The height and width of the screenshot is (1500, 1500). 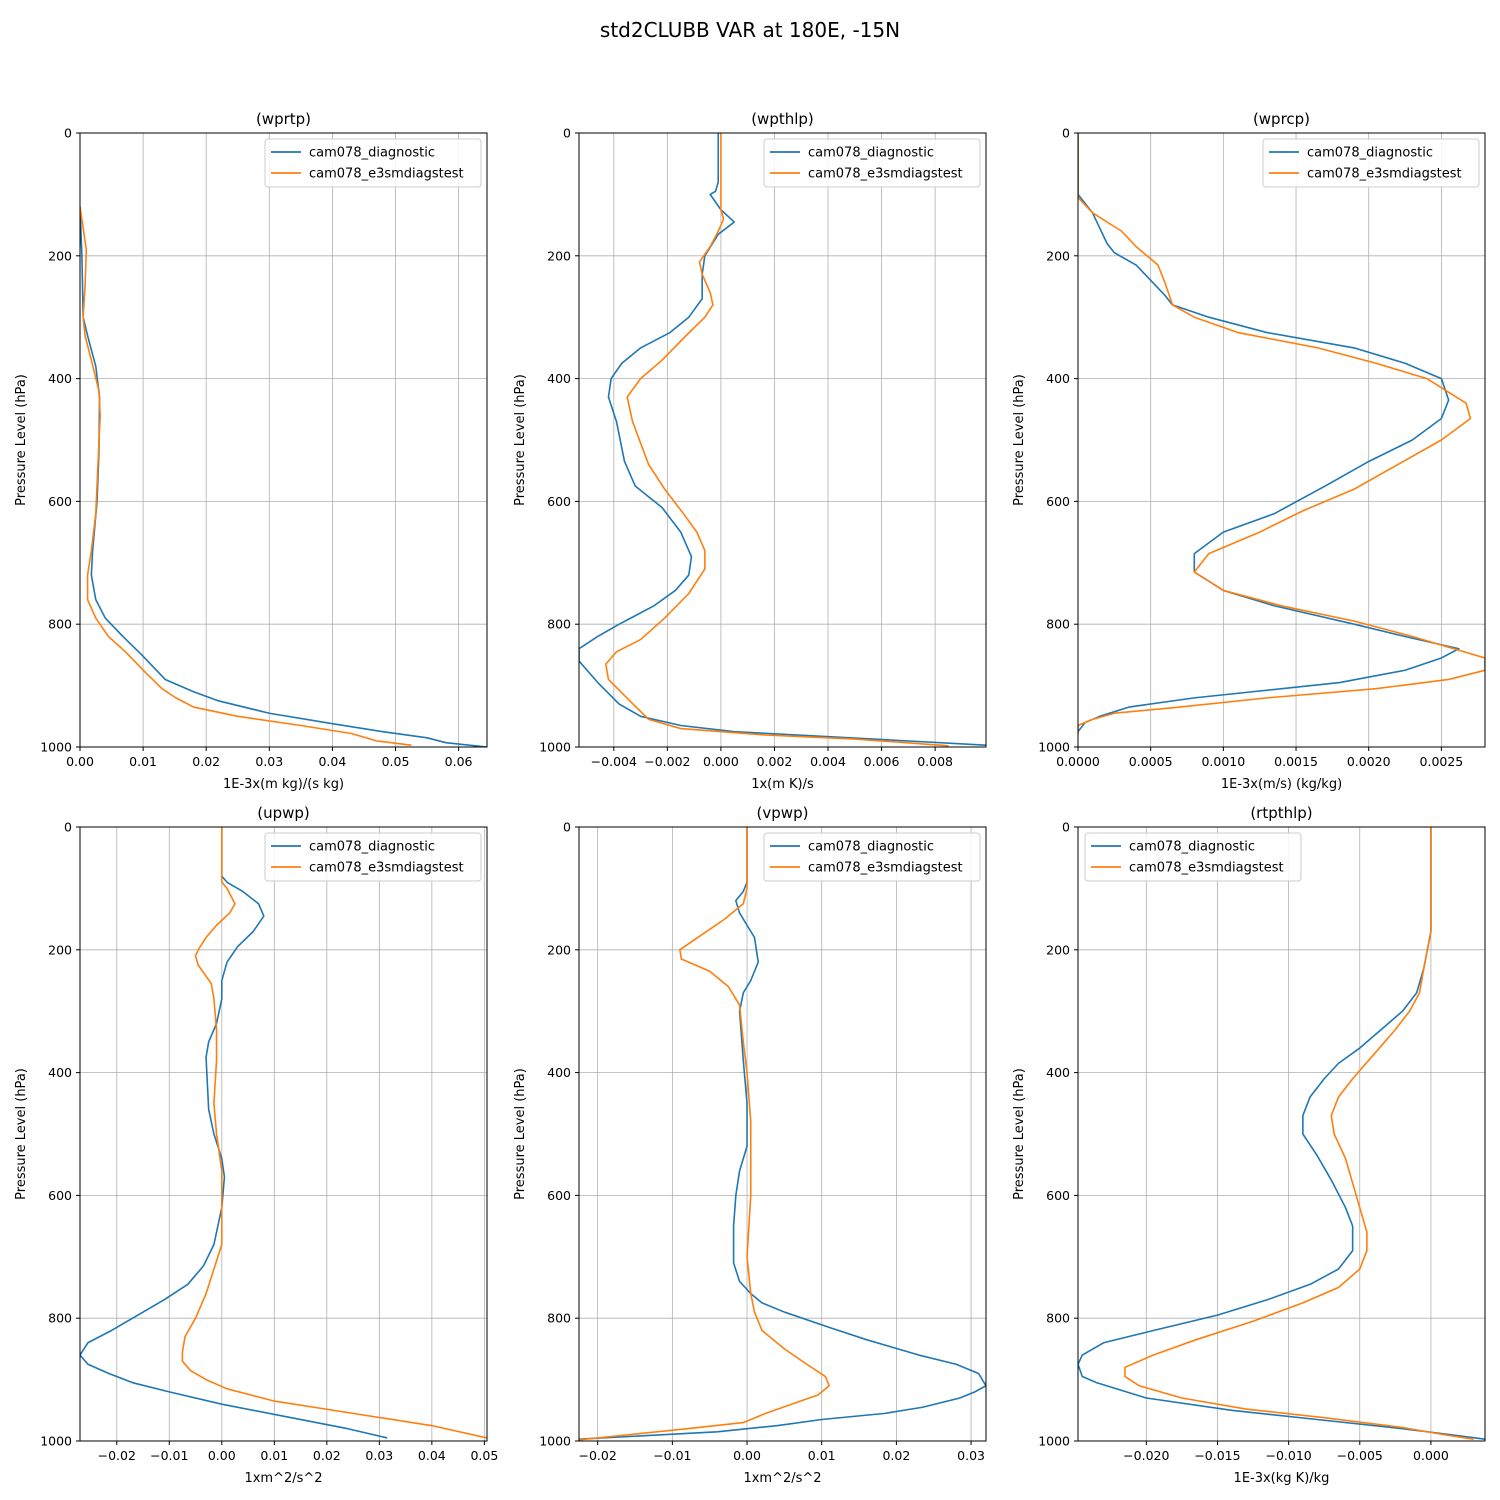 What do you see at coordinates (1281, 119) in the screenshot?
I see `panel-title: (wprcp)` at bounding box center [1281, 119].